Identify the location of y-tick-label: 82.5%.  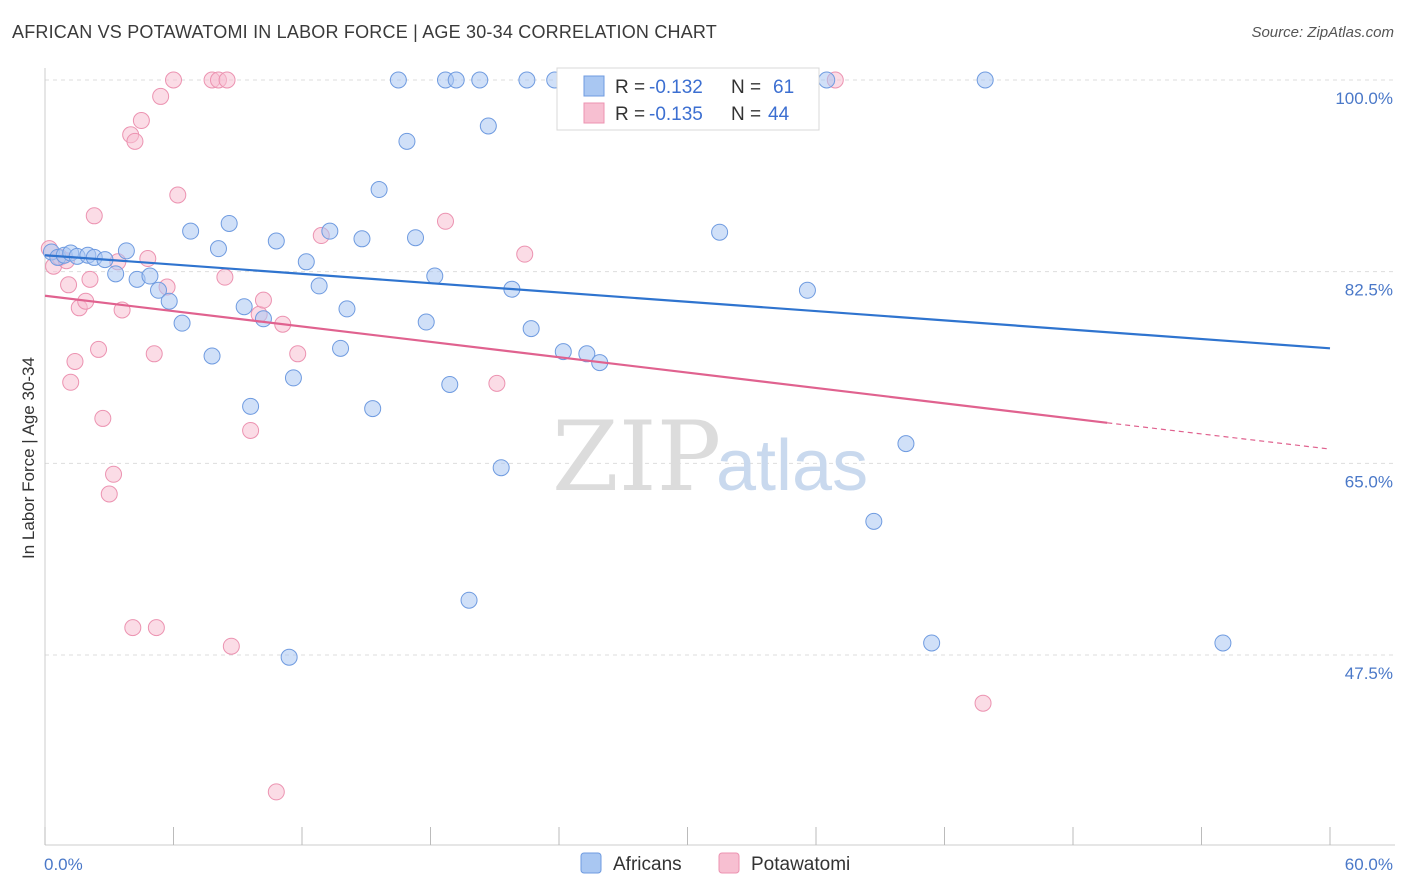
(1369, 290).